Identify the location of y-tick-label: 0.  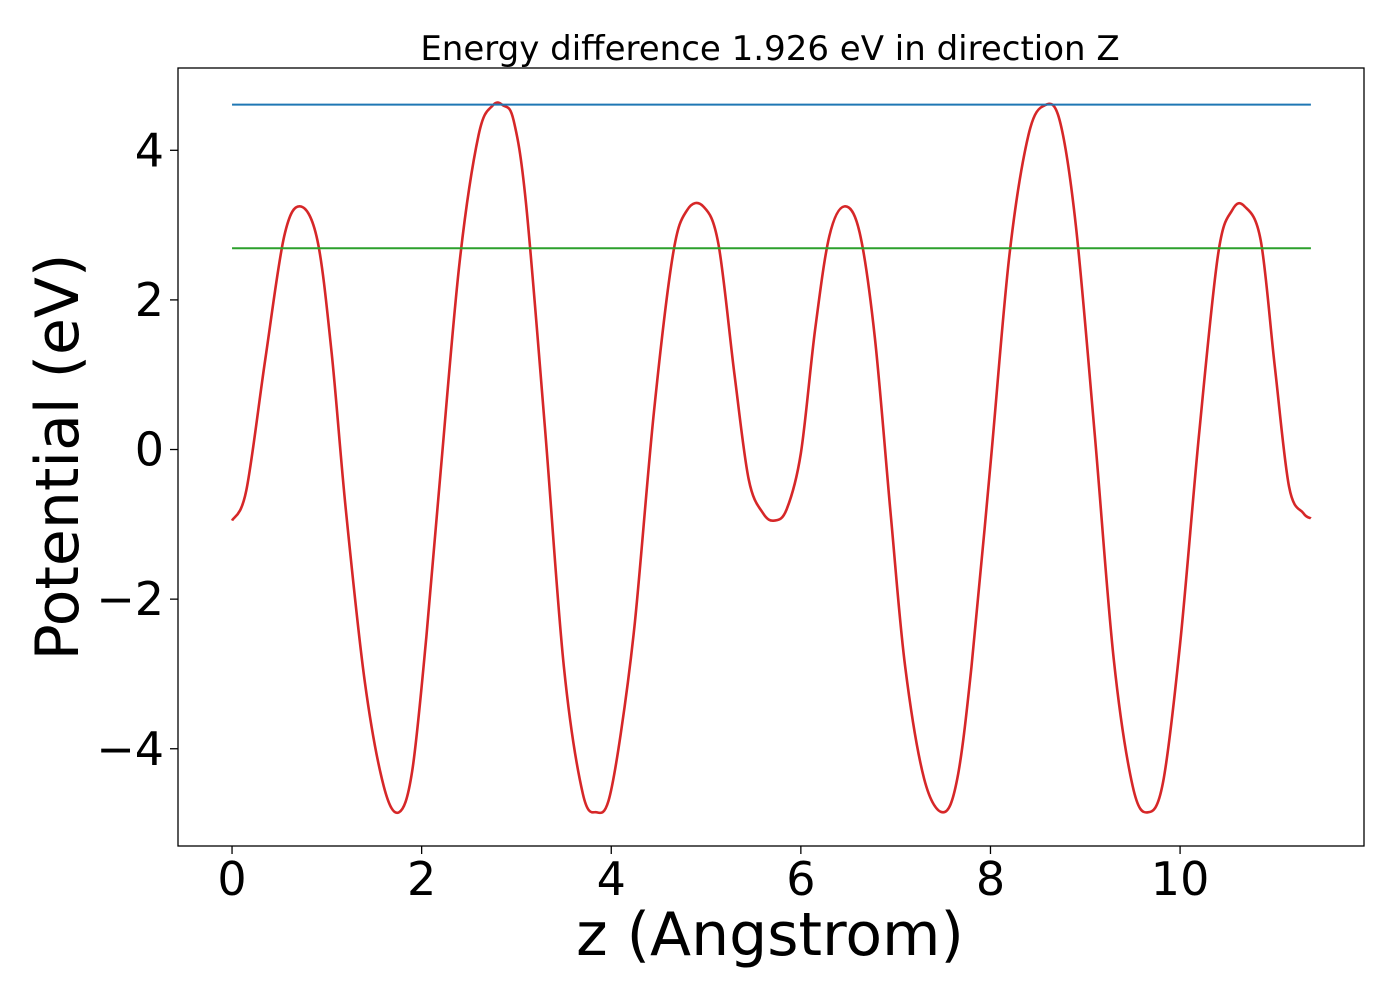
(149, 450).